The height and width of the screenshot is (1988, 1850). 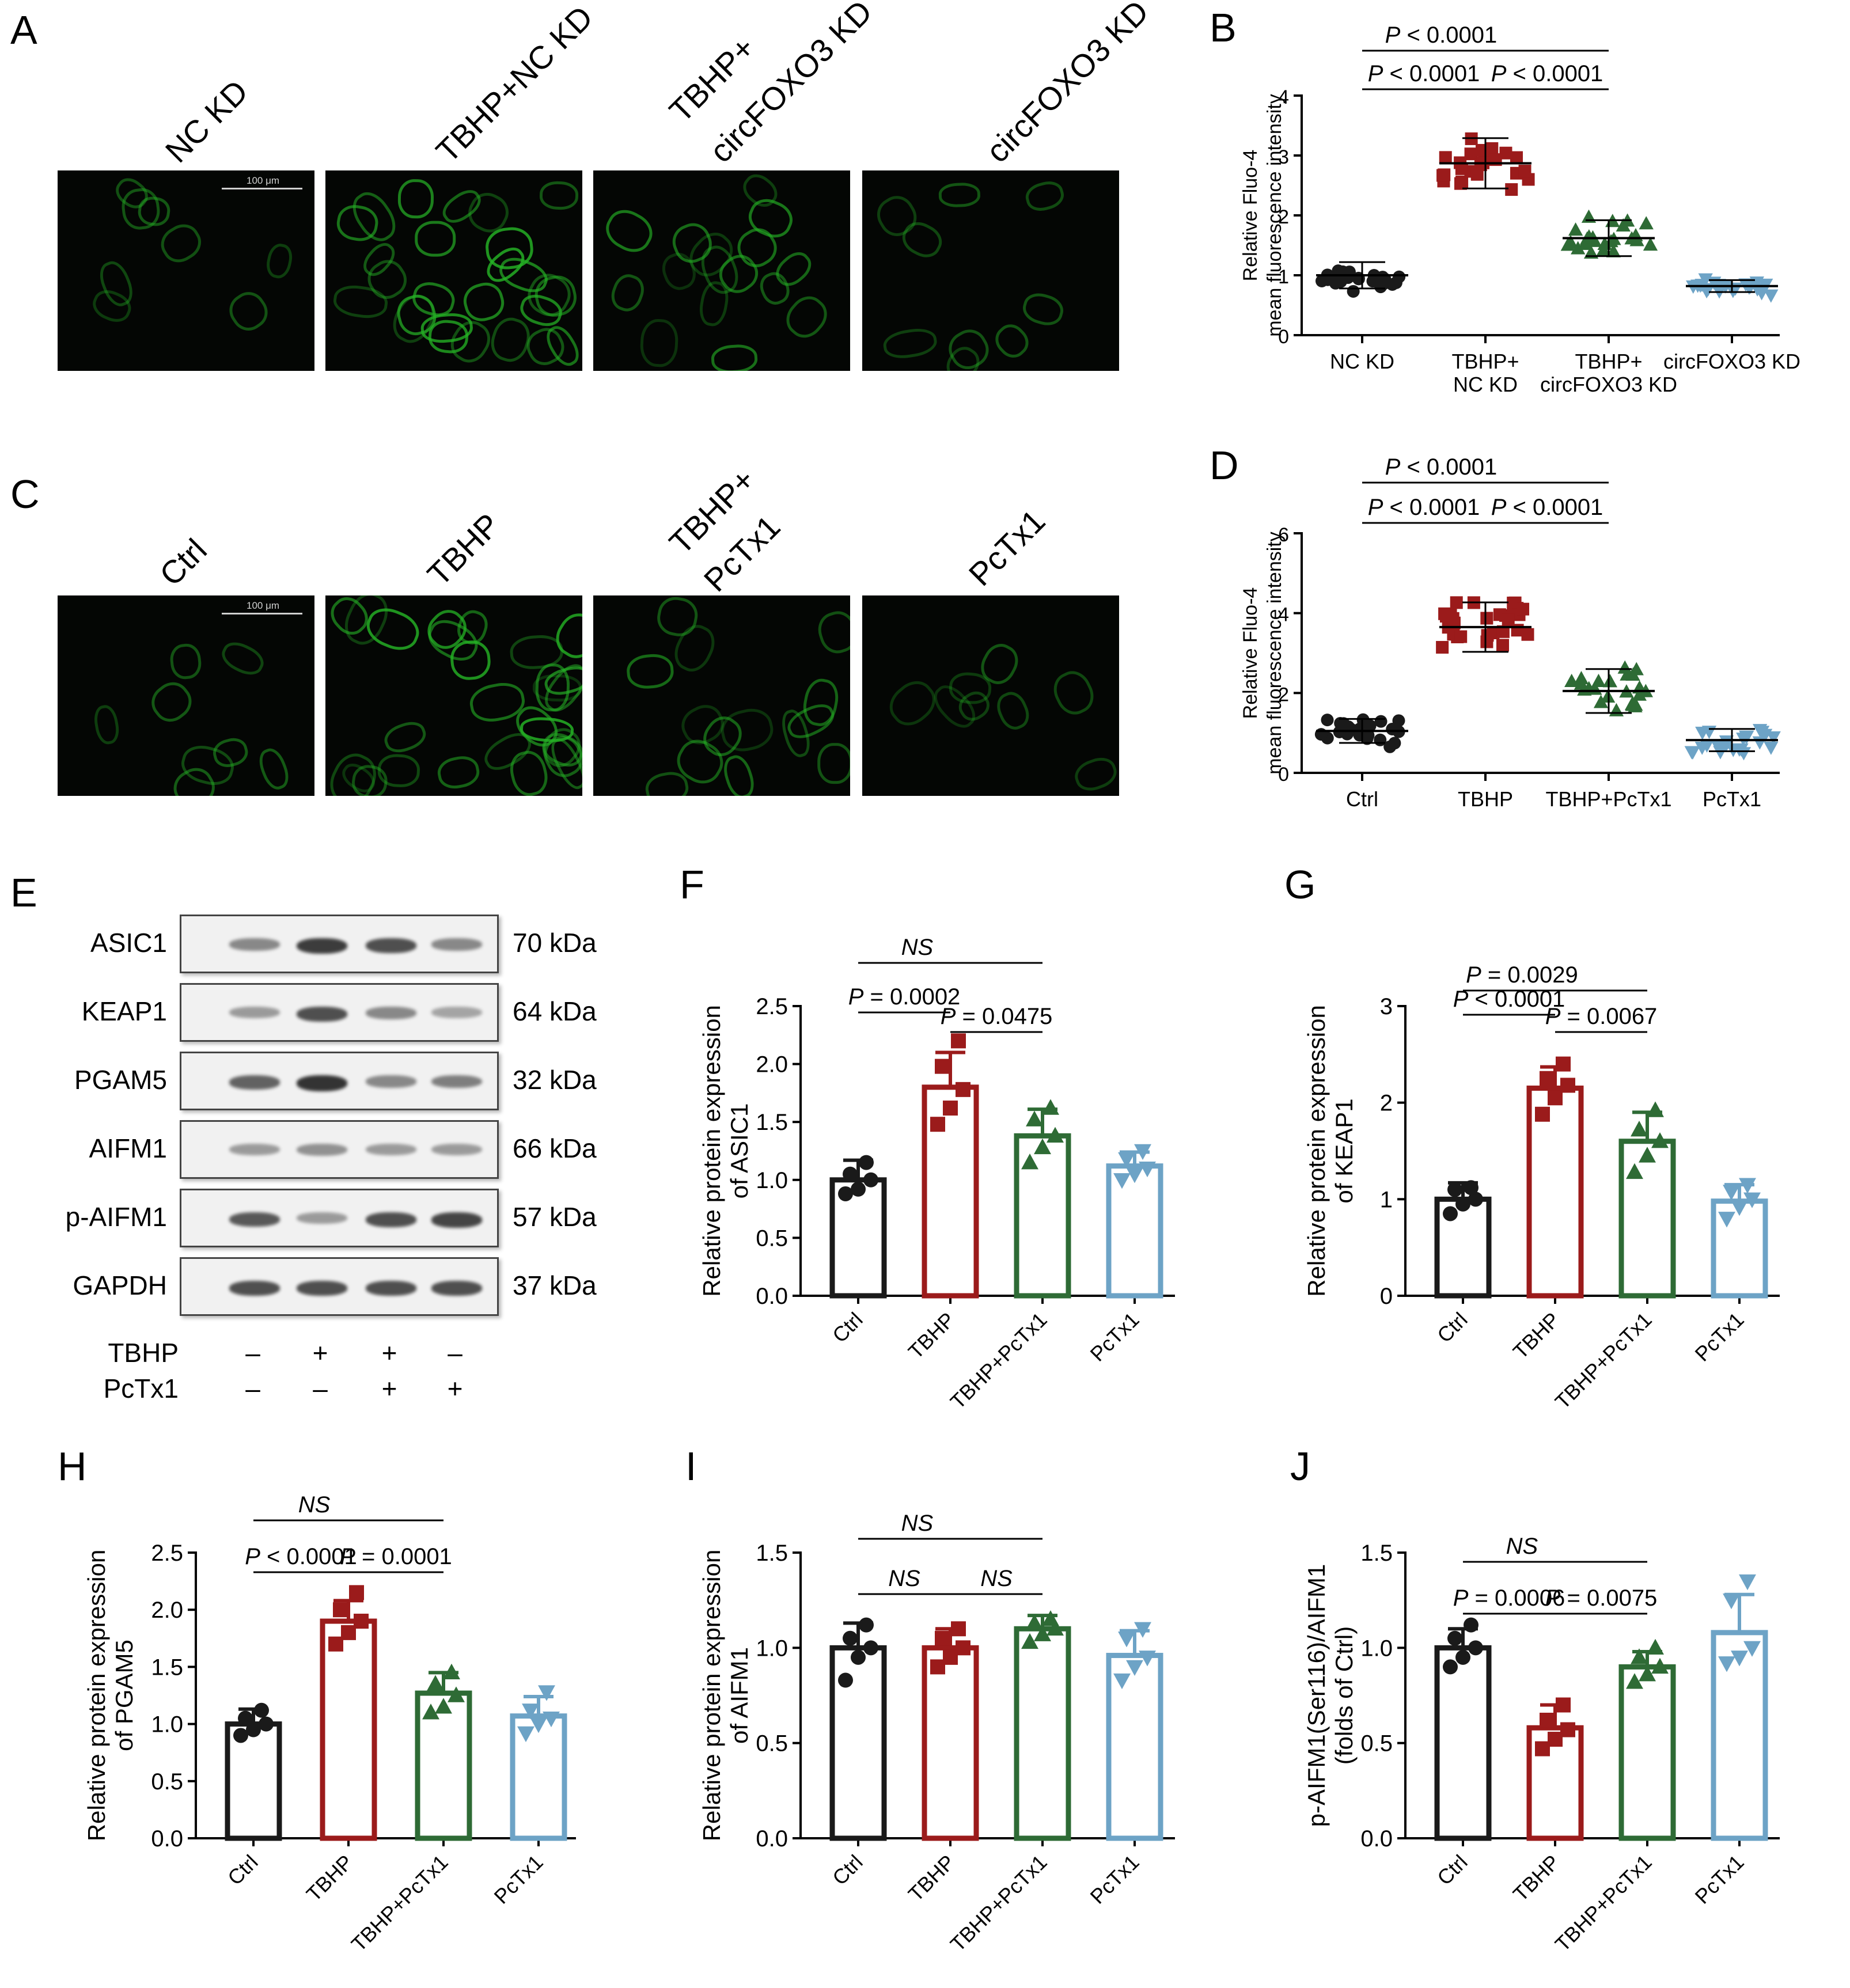 What do you see at coordinates (1485, 361) in the screenshot?
I see `x-tick-label: TBHP+` at bounding box center [1485, 361].